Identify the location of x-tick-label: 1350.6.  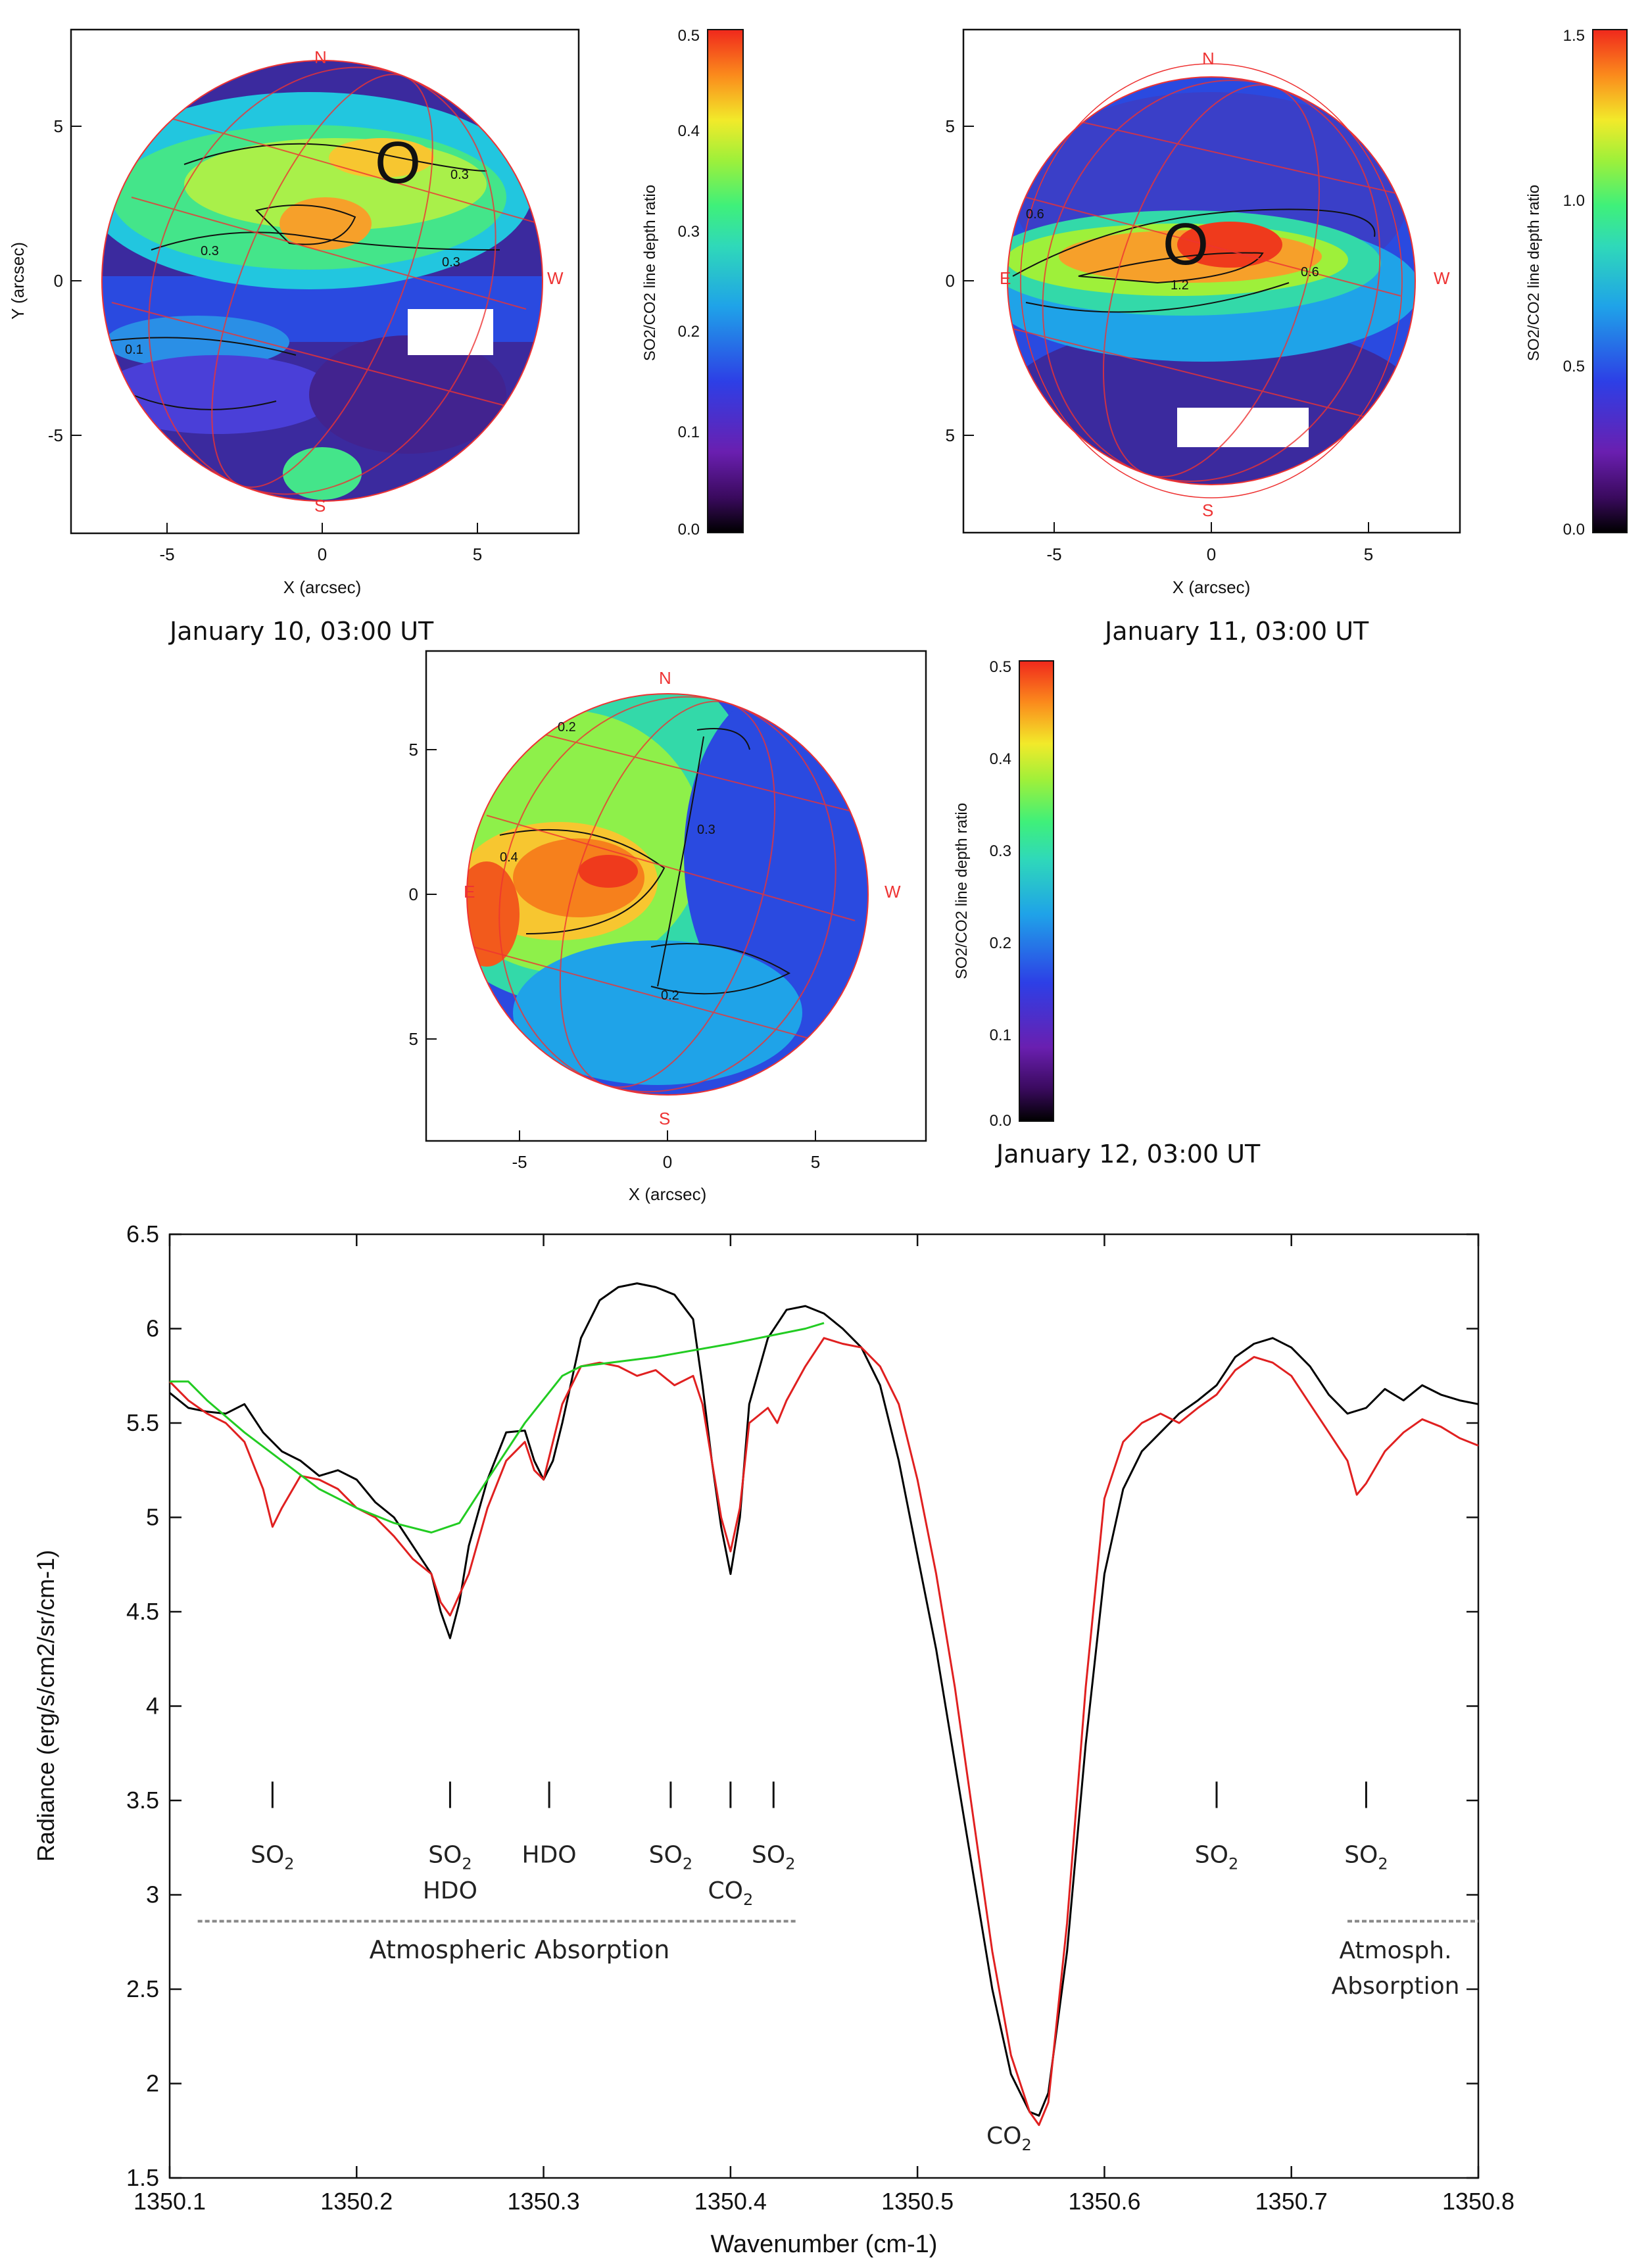
(1104, 2201).